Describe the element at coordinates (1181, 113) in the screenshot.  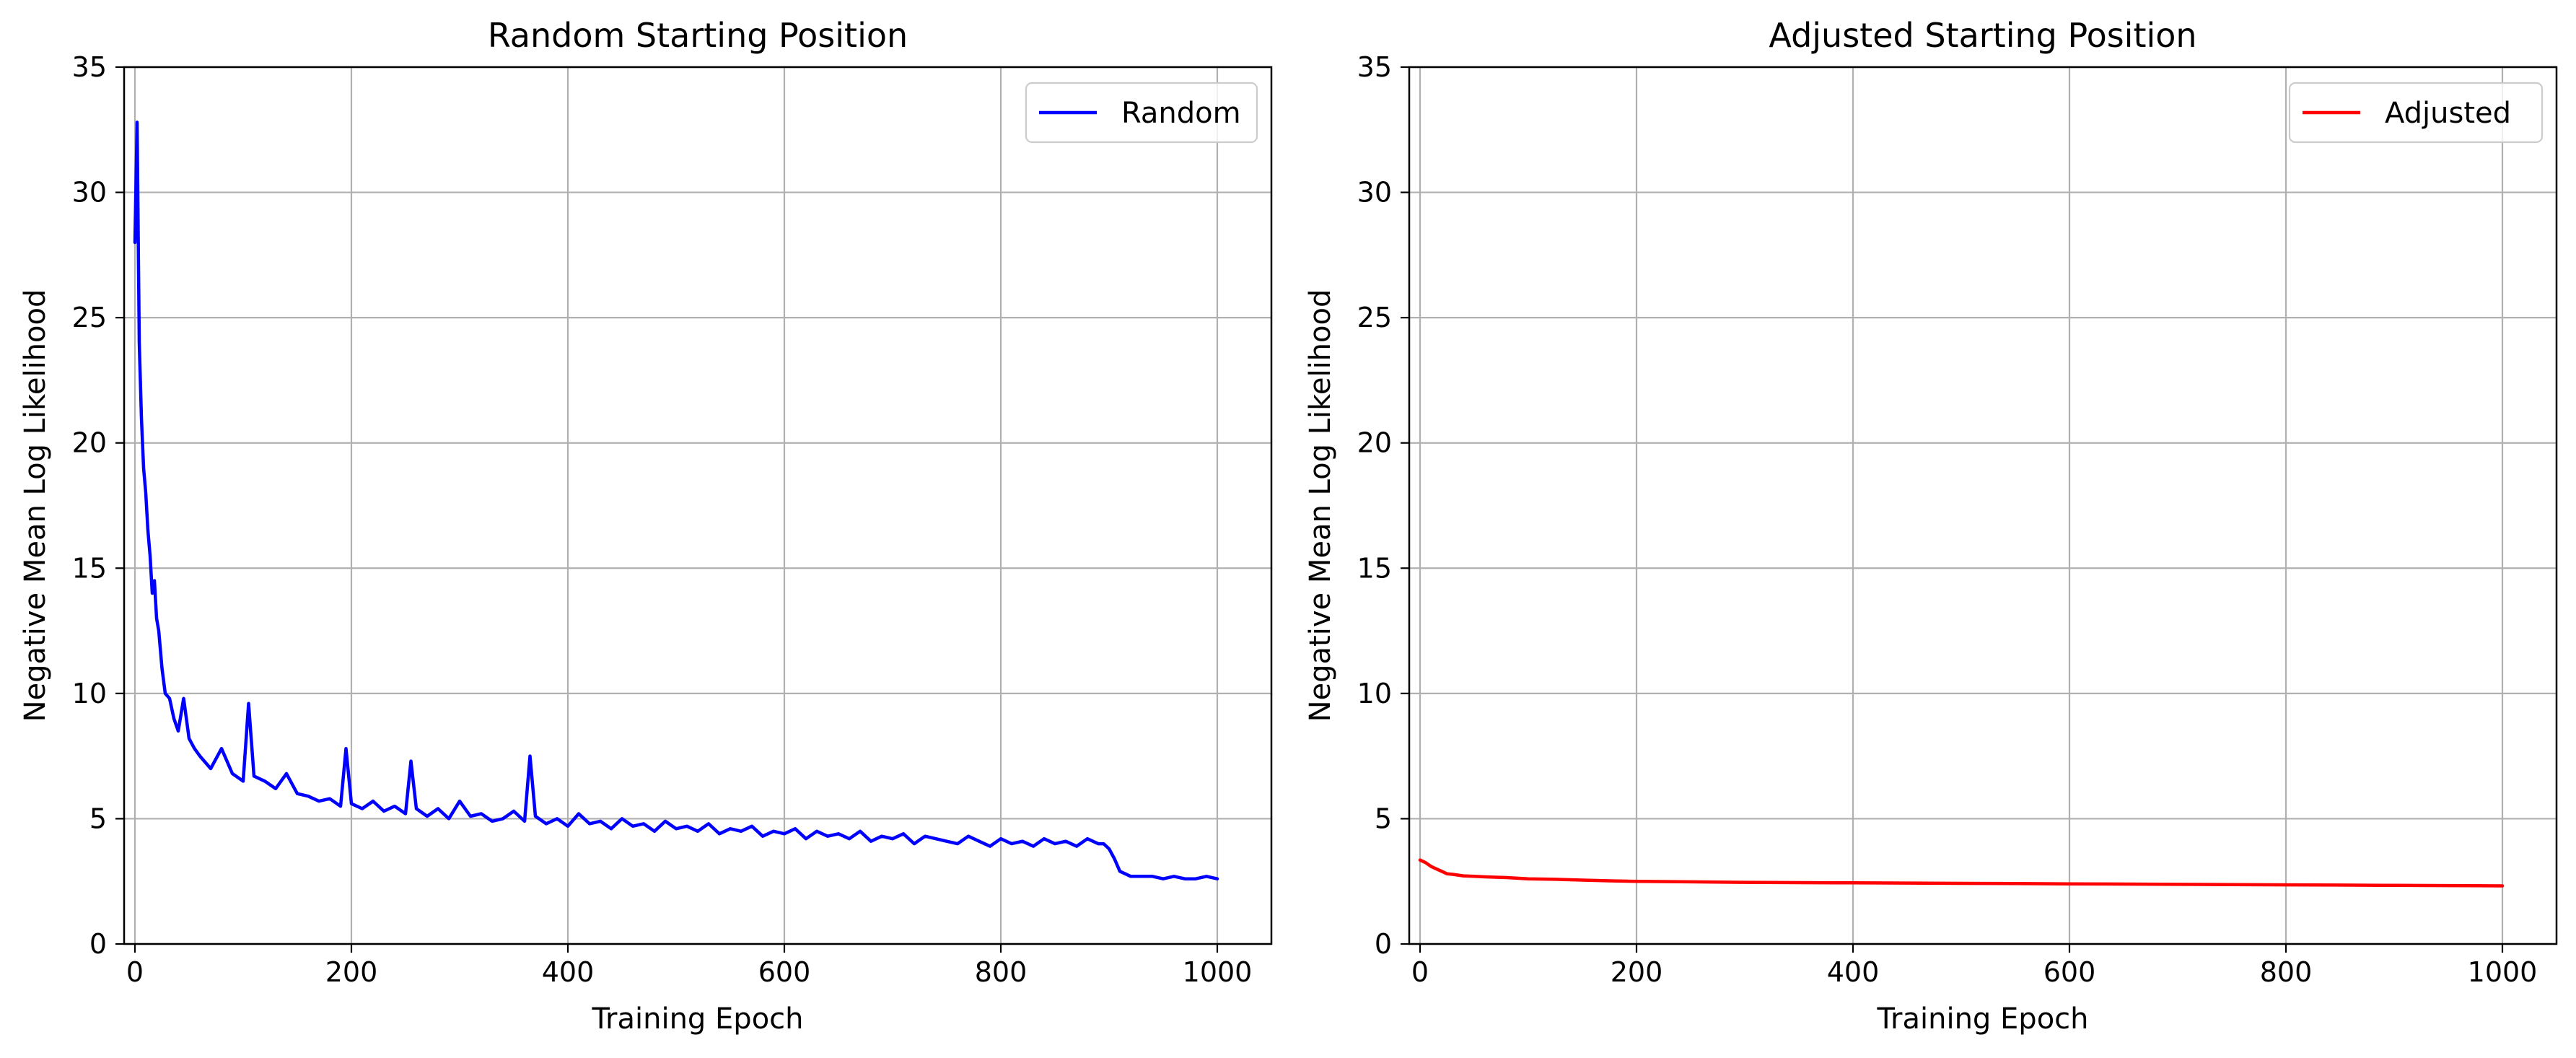
I see `legend-label: Random` at that location.